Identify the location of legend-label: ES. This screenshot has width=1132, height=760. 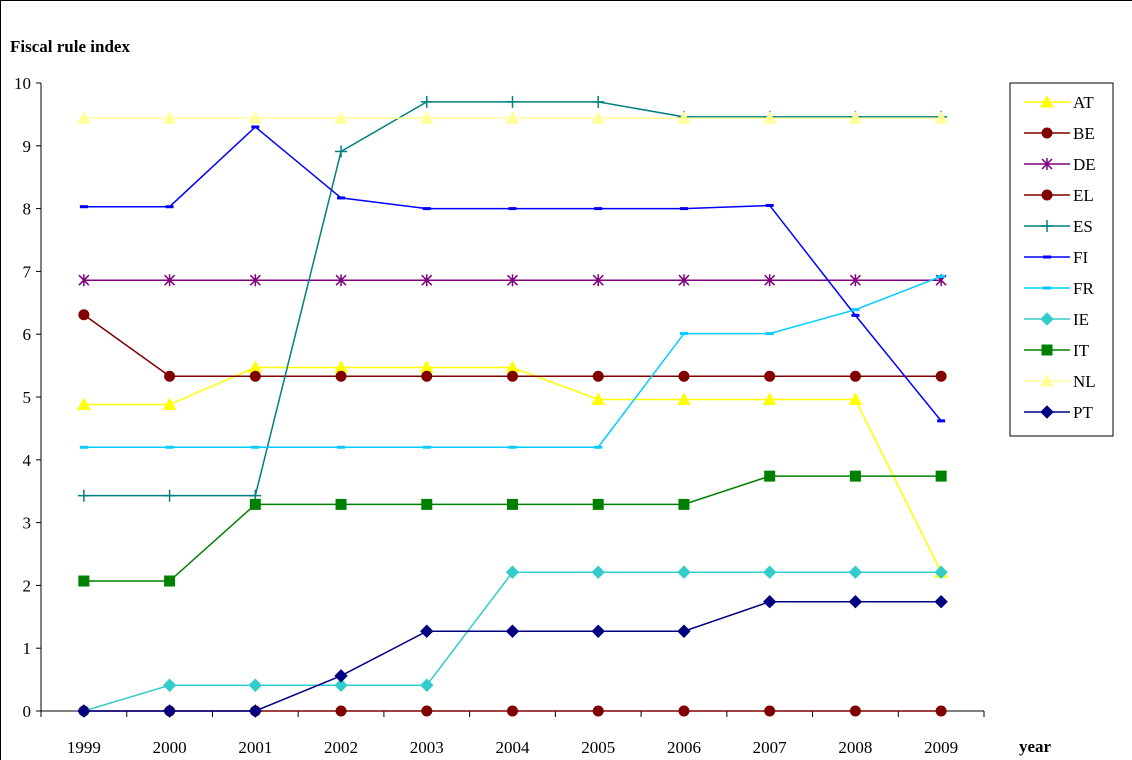
(1083, 226).